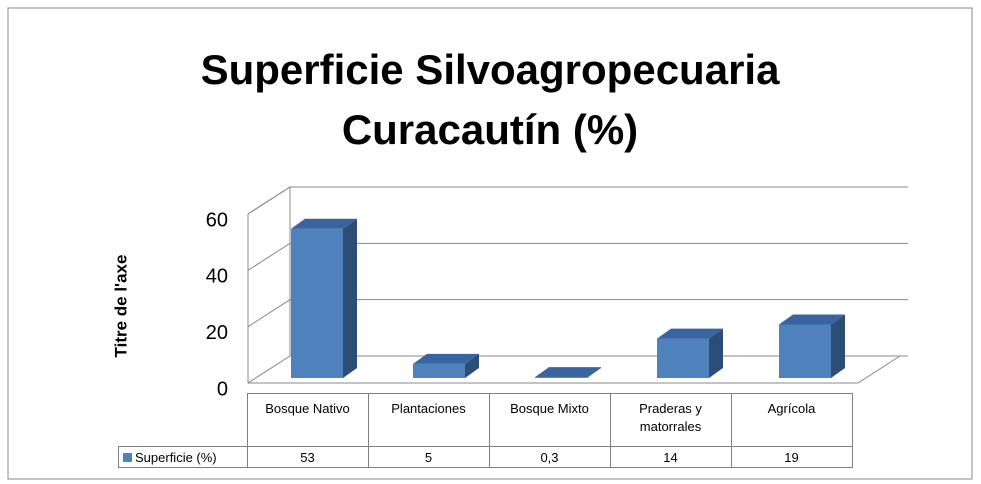 The height and width of the screenshot is (484, 981). What do you see at coordinates (217, 333) in the screenshot?
I see `y-tick-label: 20` at bounding box center [217, 333].